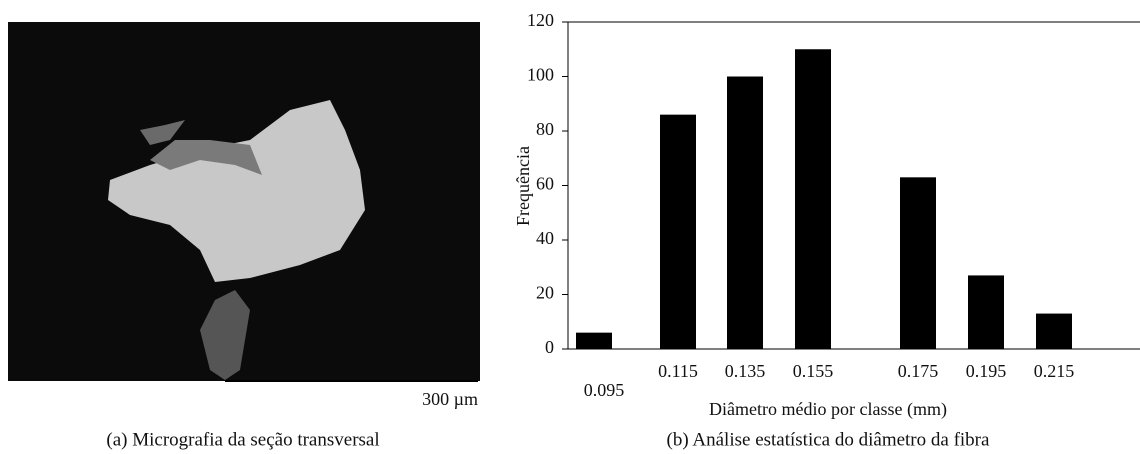 Image resolution: width=1140 pixels, height=454 pixels. I want to click on x-tick-label: 0.175, so click(918, 371).